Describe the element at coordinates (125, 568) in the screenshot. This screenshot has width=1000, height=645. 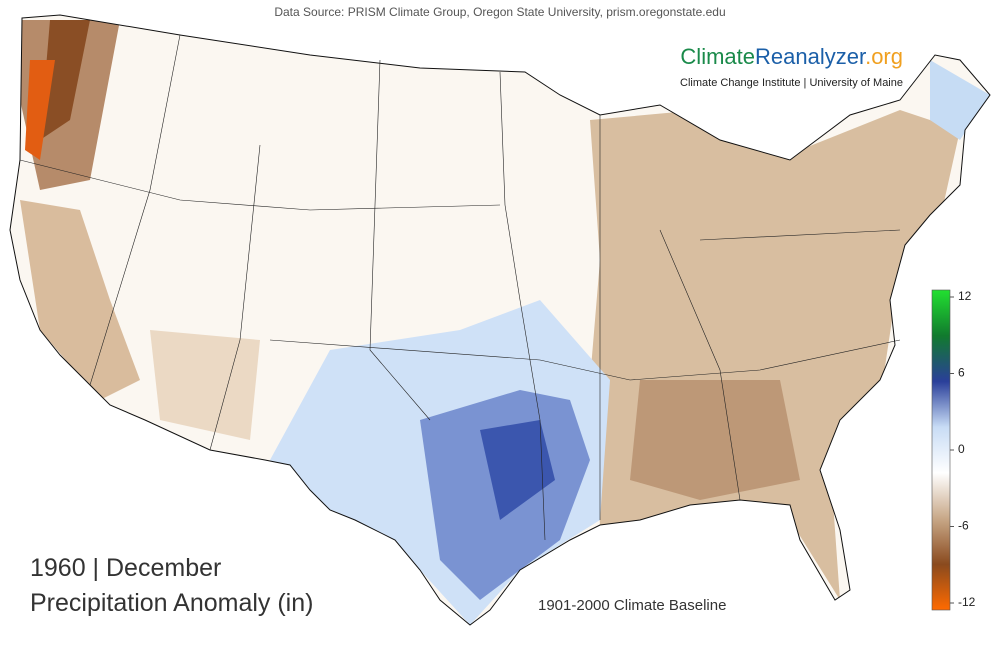
I see `title-line: 1960 | December` at that location.